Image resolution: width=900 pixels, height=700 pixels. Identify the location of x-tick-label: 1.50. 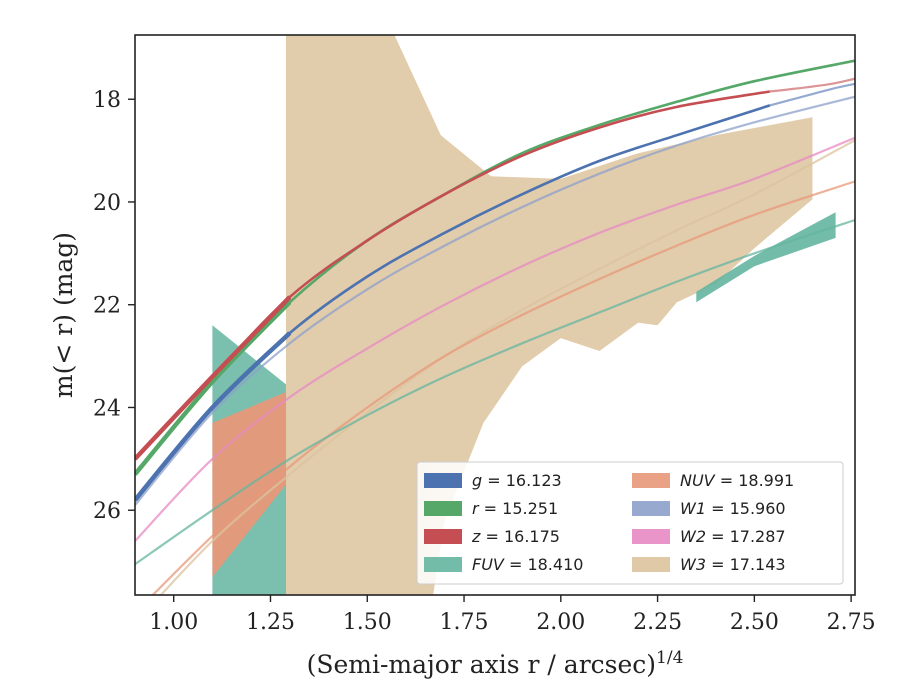
(367, 622).